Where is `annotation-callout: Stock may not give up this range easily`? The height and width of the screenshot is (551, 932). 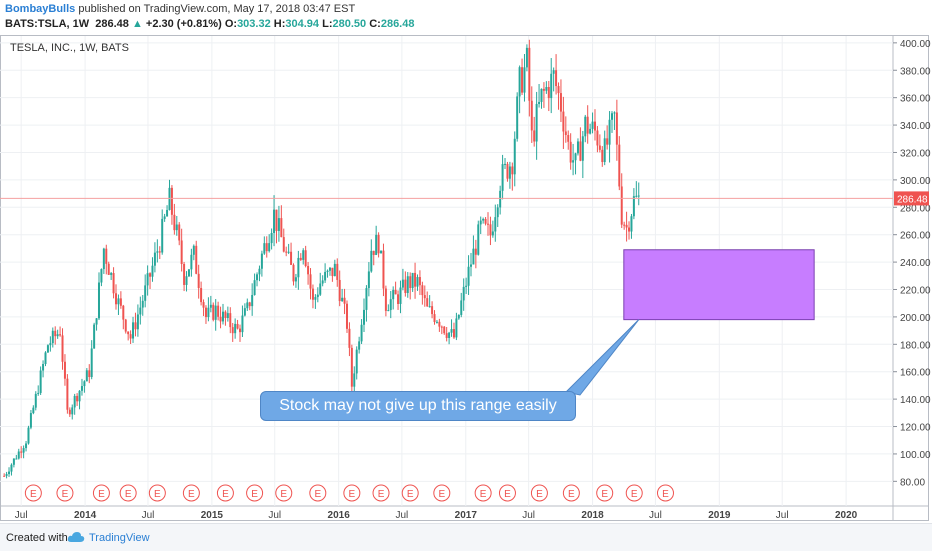
annotation-callout: Stock may not give up this range easily is located at coordinates (418, 406).